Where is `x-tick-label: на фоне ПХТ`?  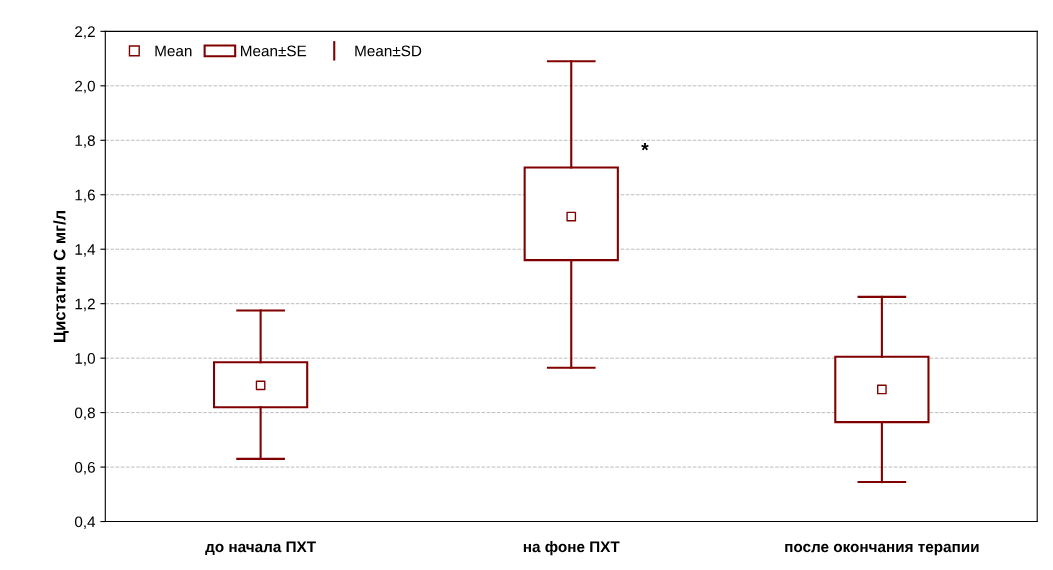 x-tick-label: на фоне ПХТ is located at coordinates (571, 548).